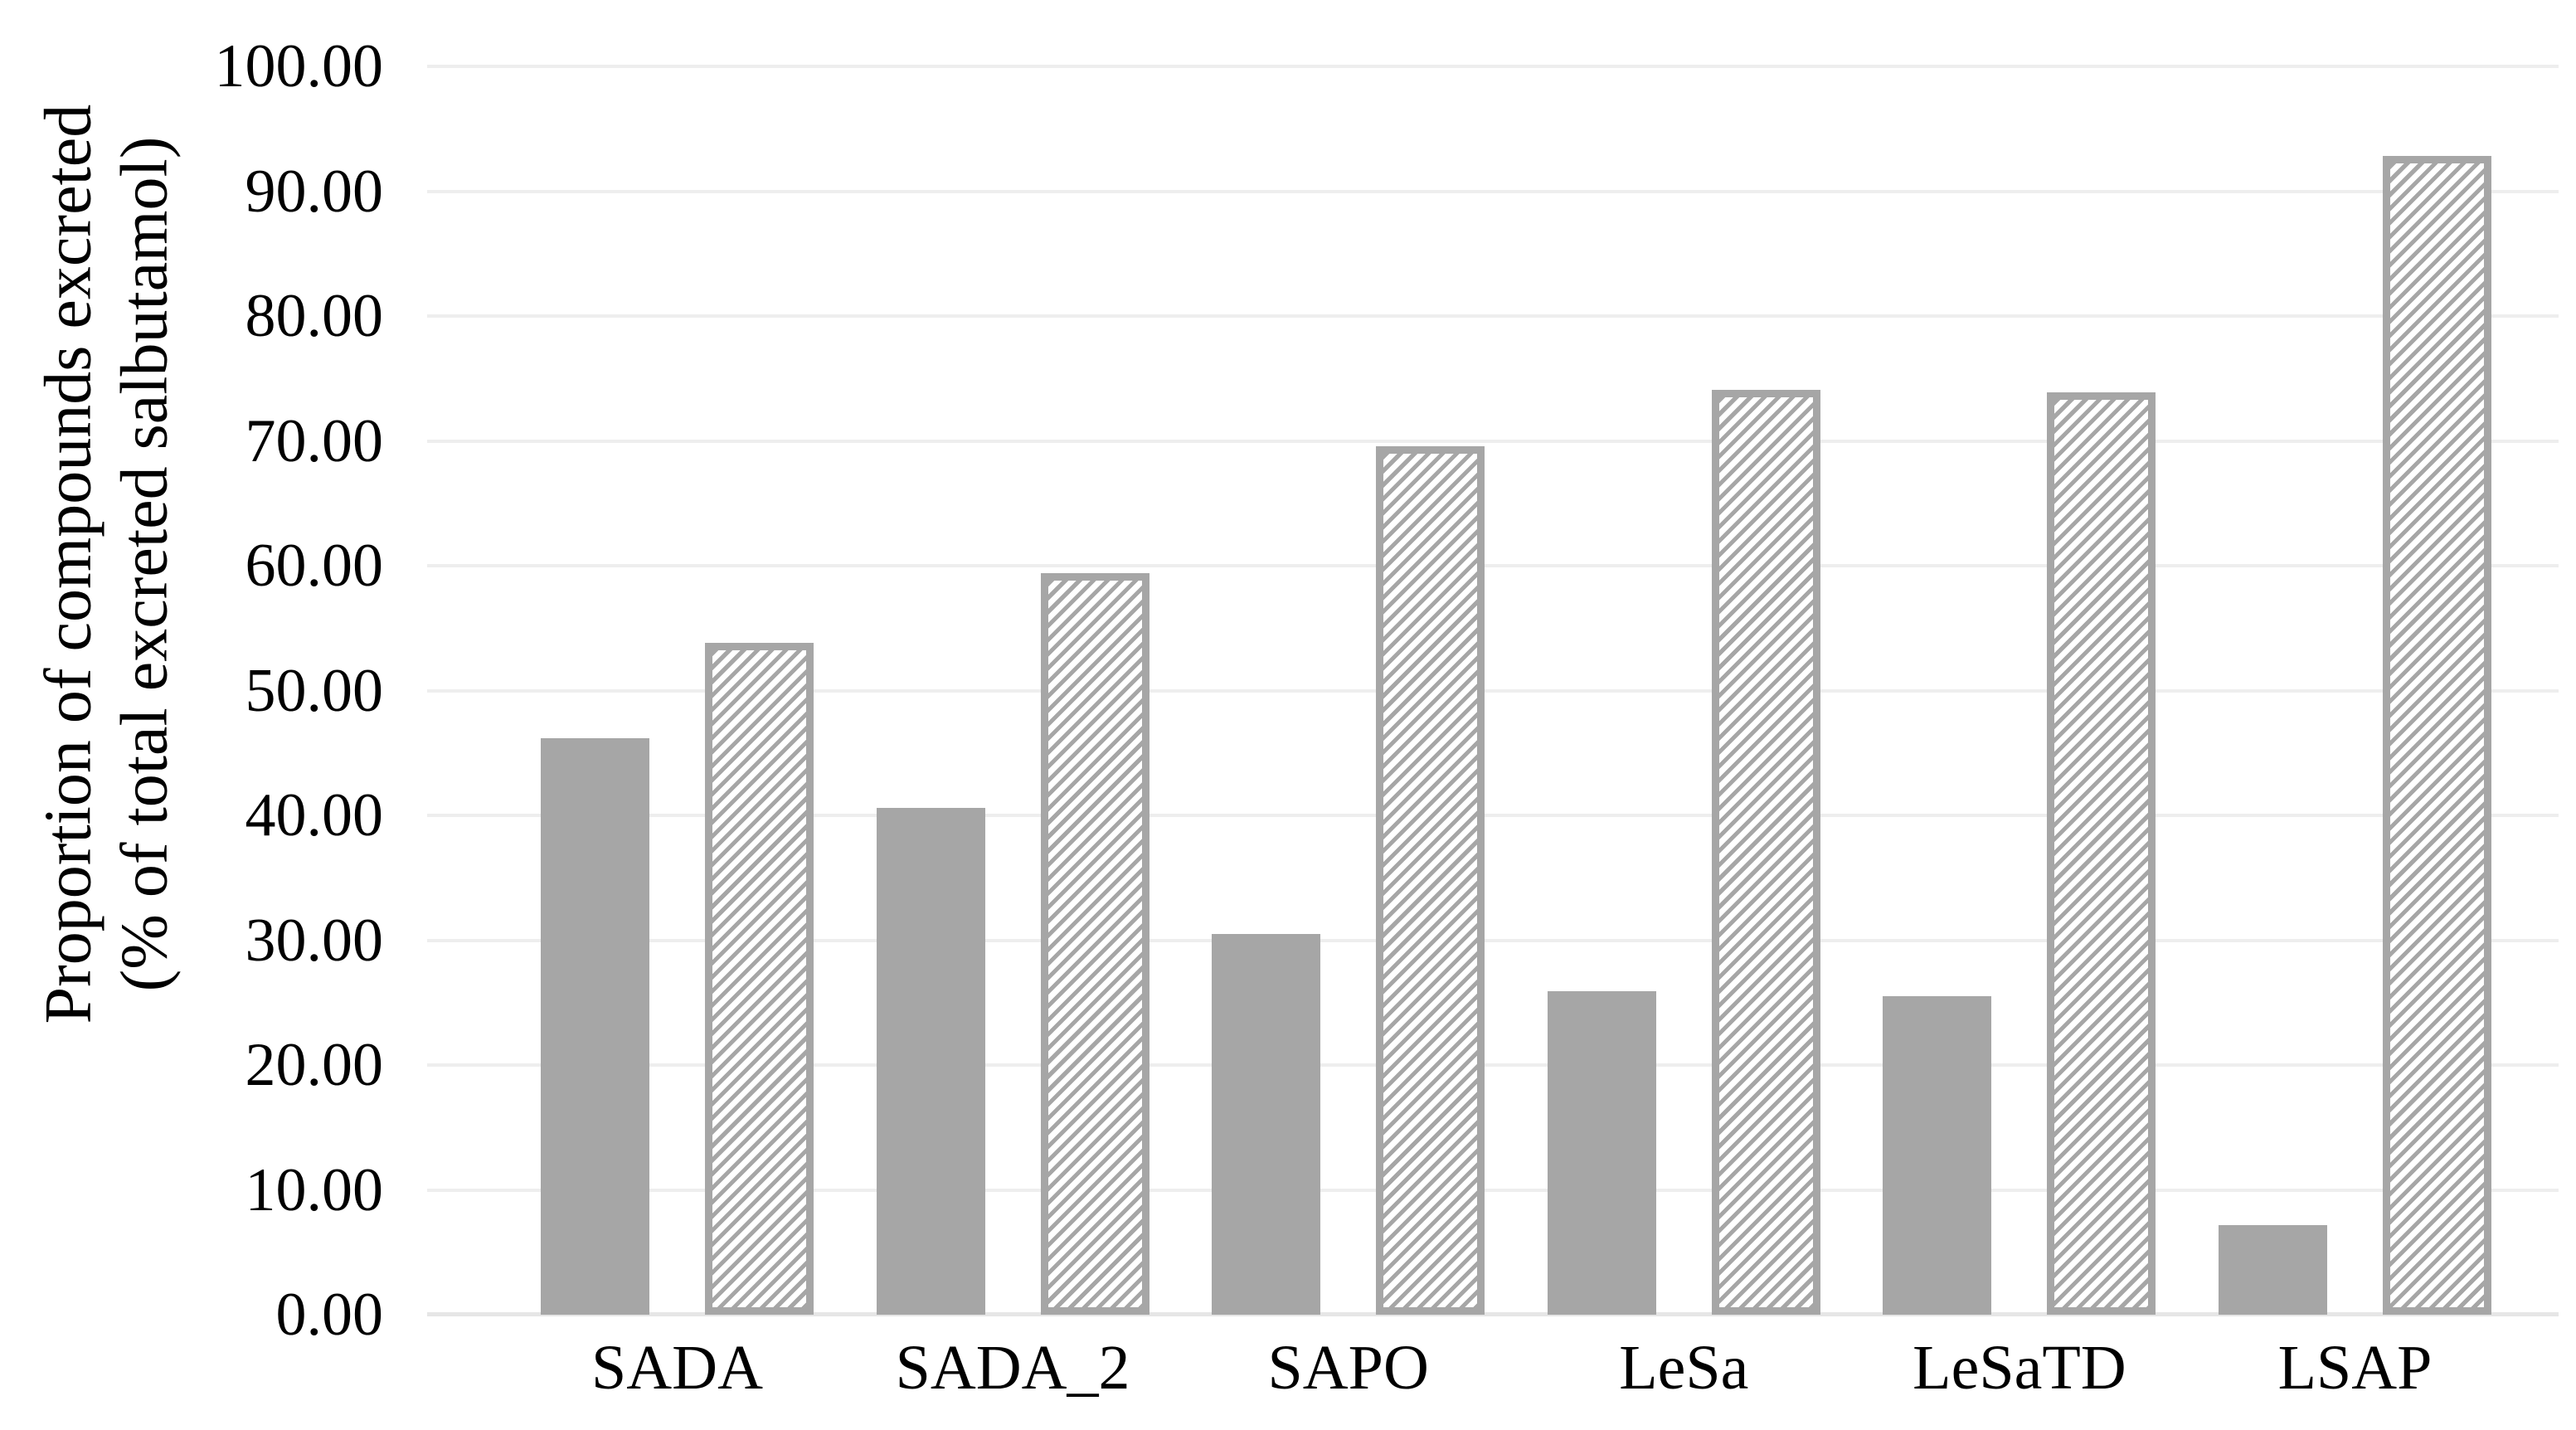 Image resolution: width=2576 pixels, height=1430 pixels. Describe the element at coordinates (2355, 1368) in the screenshot. I see `x-axis-label-LSAP: LSAP` at that location.